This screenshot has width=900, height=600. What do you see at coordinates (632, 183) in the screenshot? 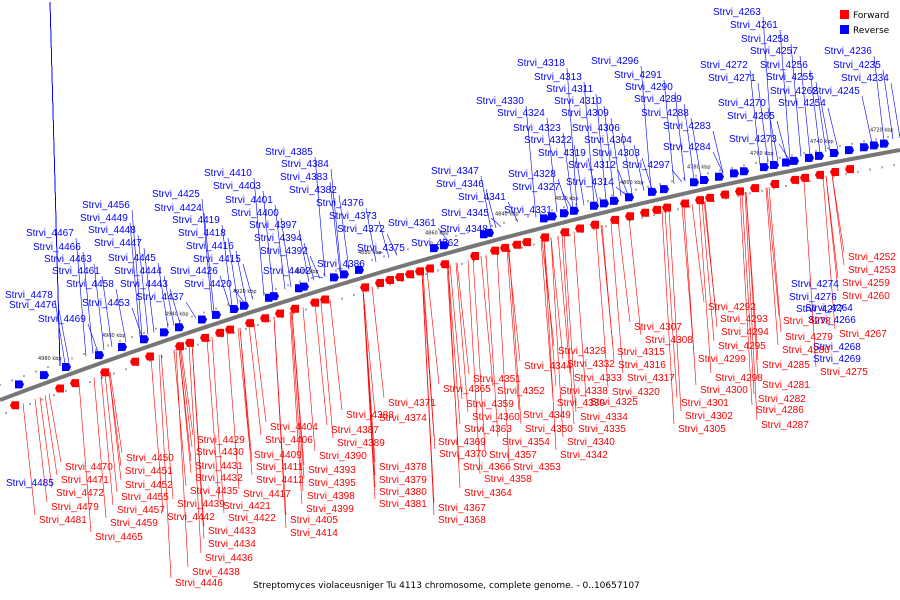
I see `ruler-tick-label: 4800 kbp` at bounding box center [632, 183].